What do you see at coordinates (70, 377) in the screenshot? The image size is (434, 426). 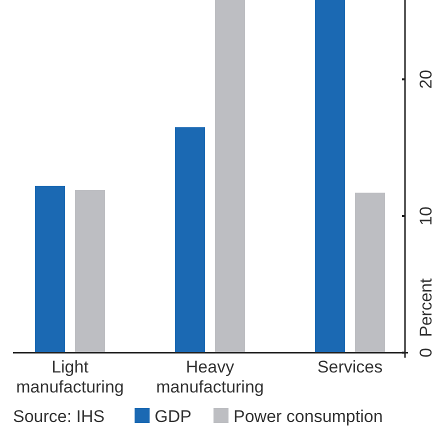 I see `x-tick-label: Light manufacturing` at bounding box center [70, 377].